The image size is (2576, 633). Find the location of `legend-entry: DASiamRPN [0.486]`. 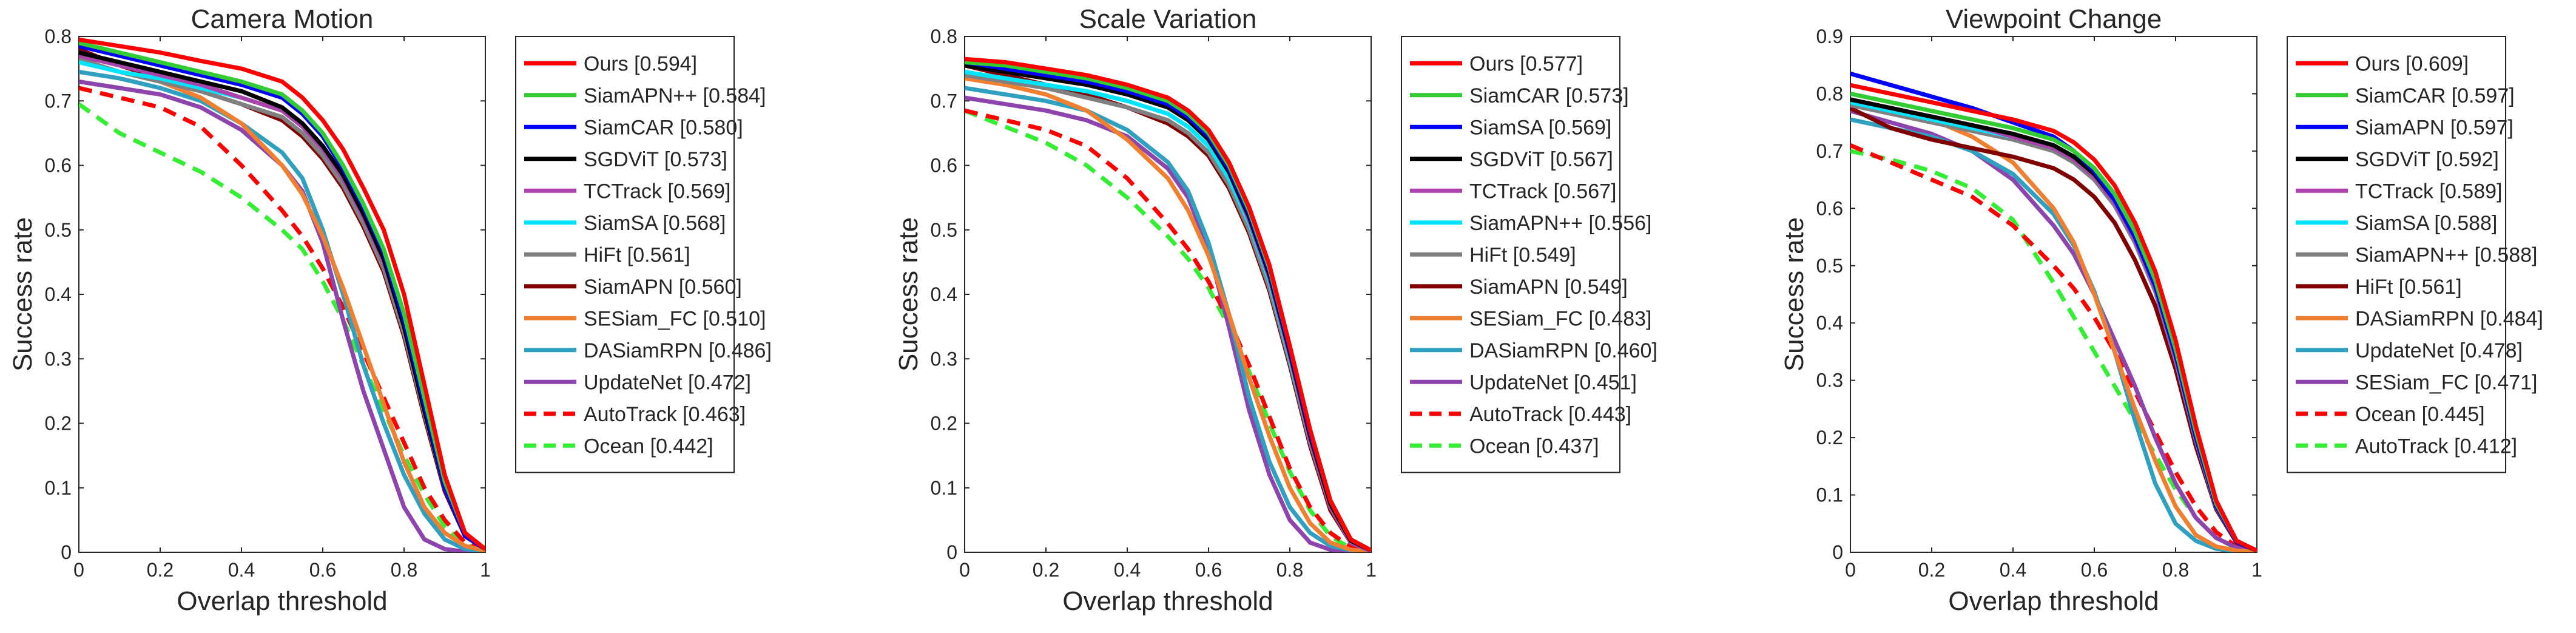

legend-entry: DASiamRPN [0.486] is located at coordinates (678, 350).